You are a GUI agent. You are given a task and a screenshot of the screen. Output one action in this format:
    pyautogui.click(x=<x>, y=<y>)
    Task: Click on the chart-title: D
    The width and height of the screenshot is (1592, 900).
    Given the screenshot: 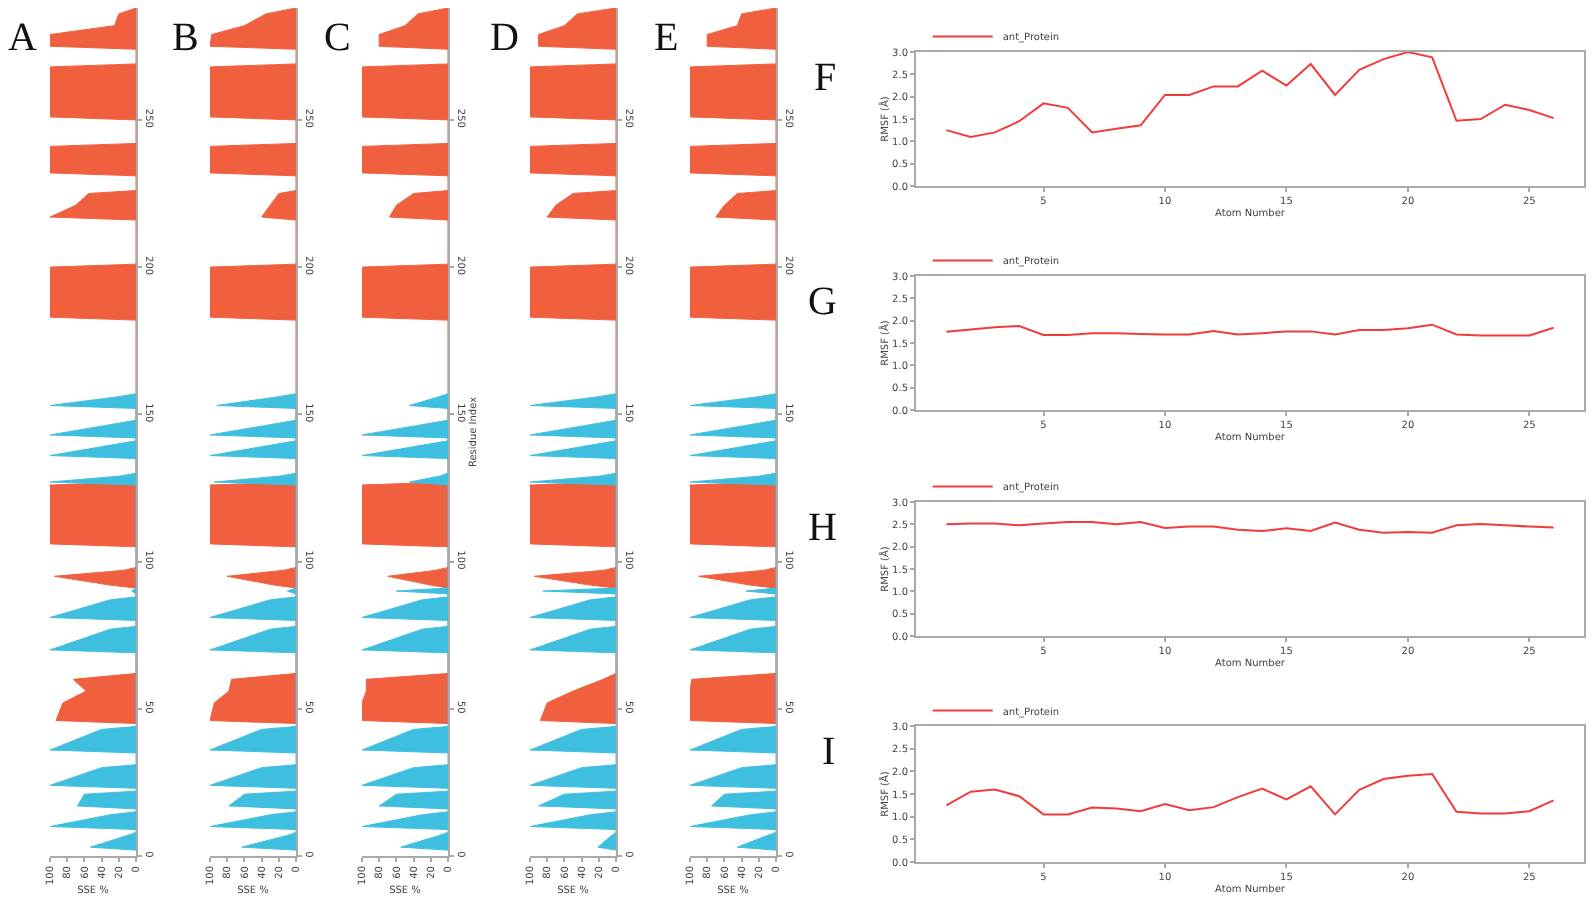 What is the action you would take?
    pyautogui.click(x=504, y=38)
    